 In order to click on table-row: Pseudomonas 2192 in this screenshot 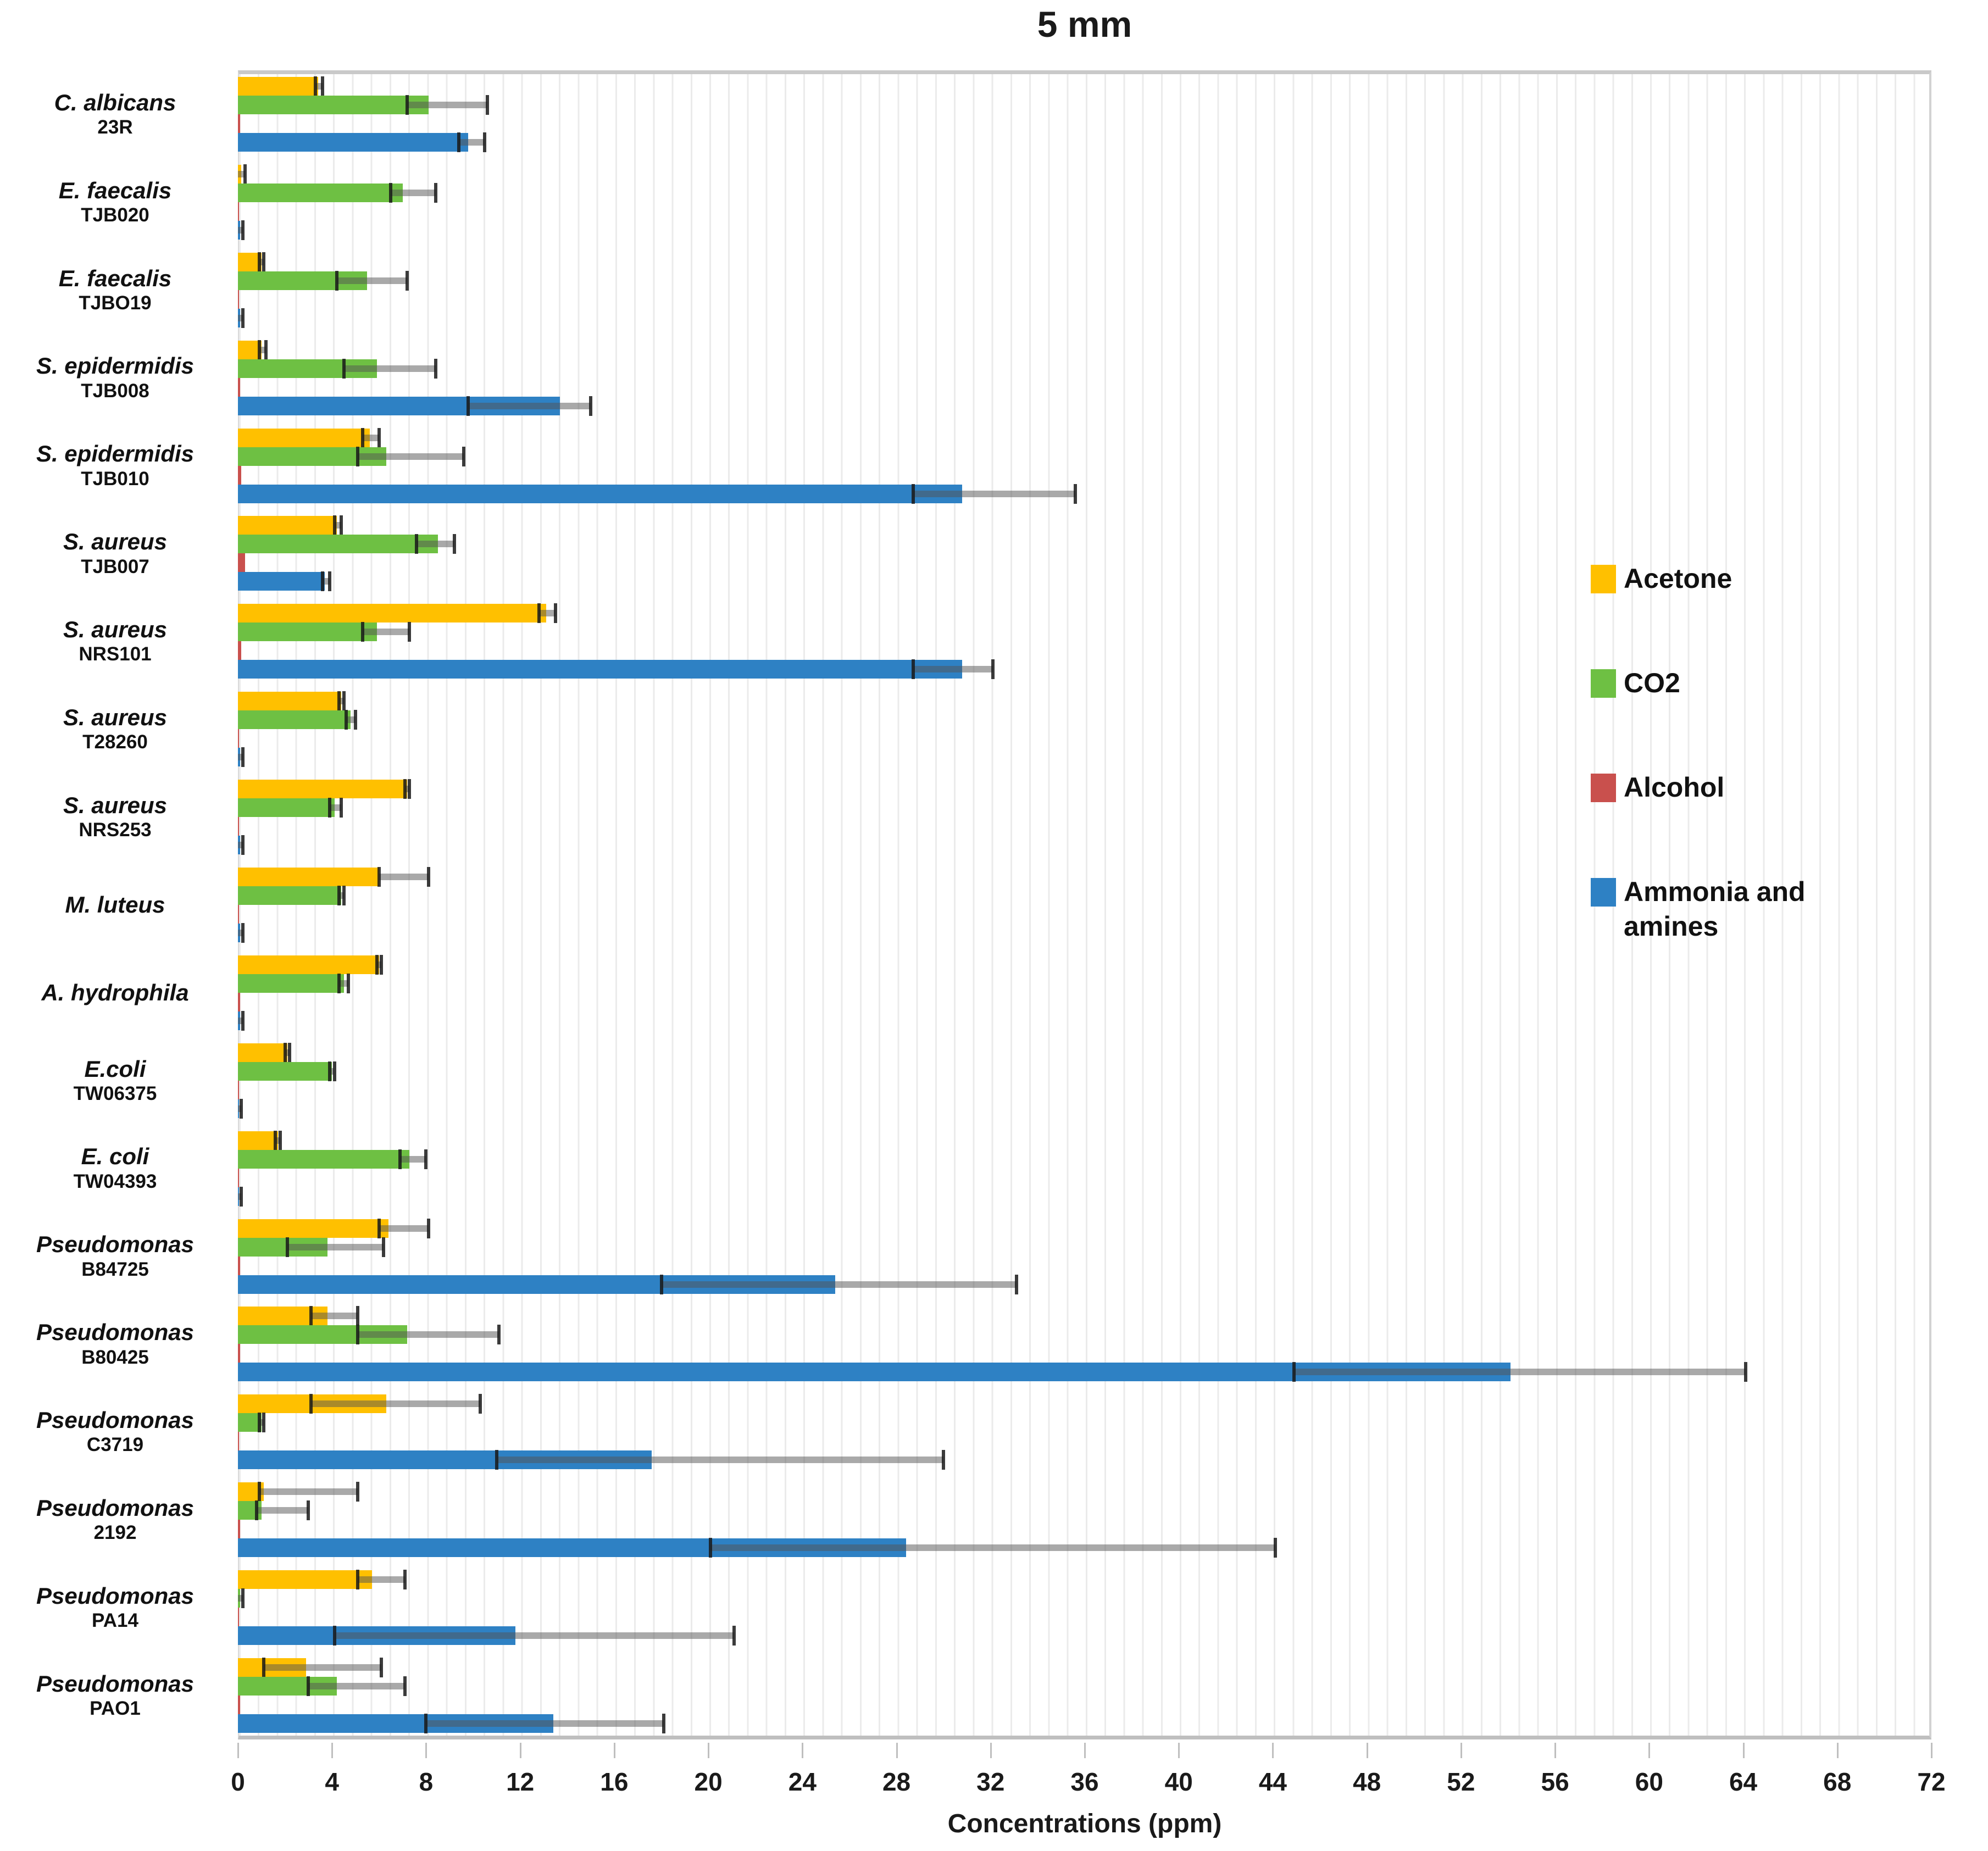, I will do `click(966, 1520)`.